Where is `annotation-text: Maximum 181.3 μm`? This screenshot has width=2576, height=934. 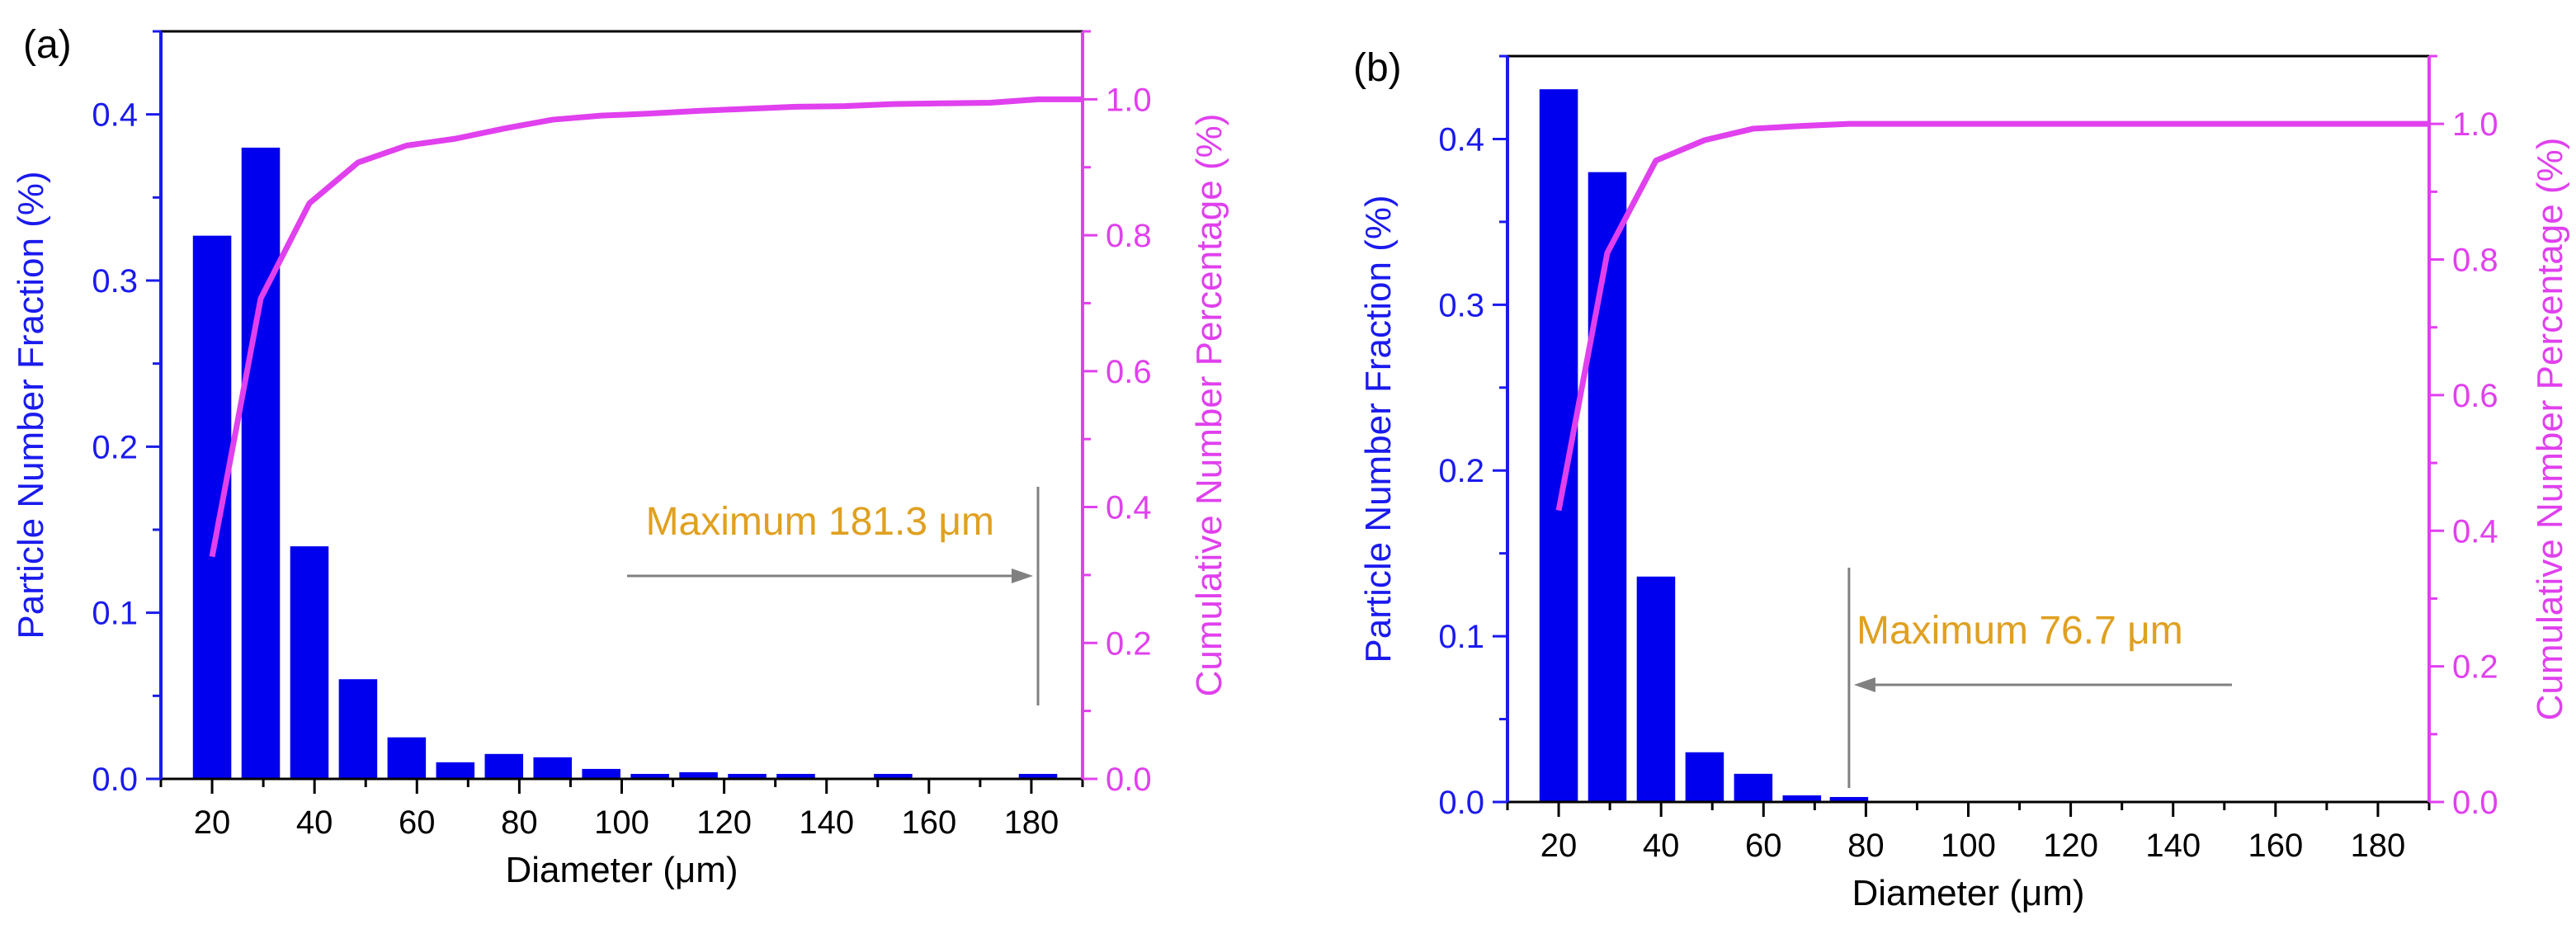 annotation-text: Maximum 181.3 μm is located at coordinates (820, 522).